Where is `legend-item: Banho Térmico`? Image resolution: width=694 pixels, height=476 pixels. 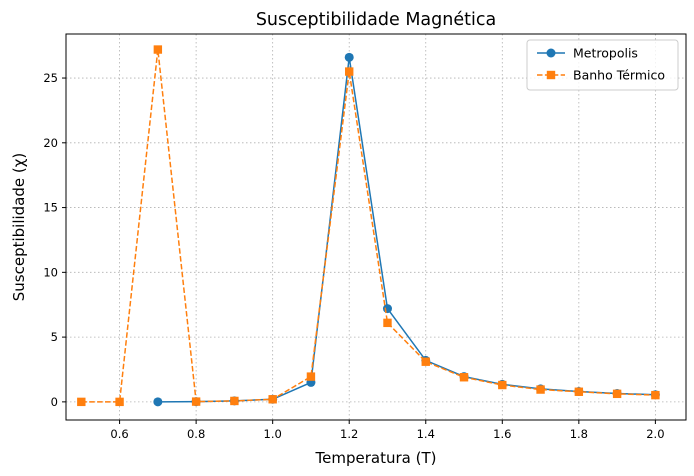 legend-item: Banho Térmico is located at coordinates (601, 75).